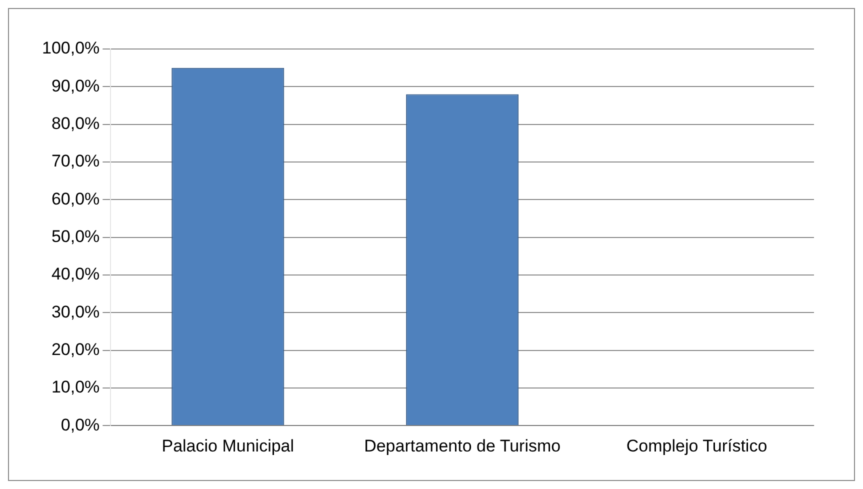 This screenshot has width=863, height=489. I want to click on y-tick-label: 10,0%, so click(75, 387).